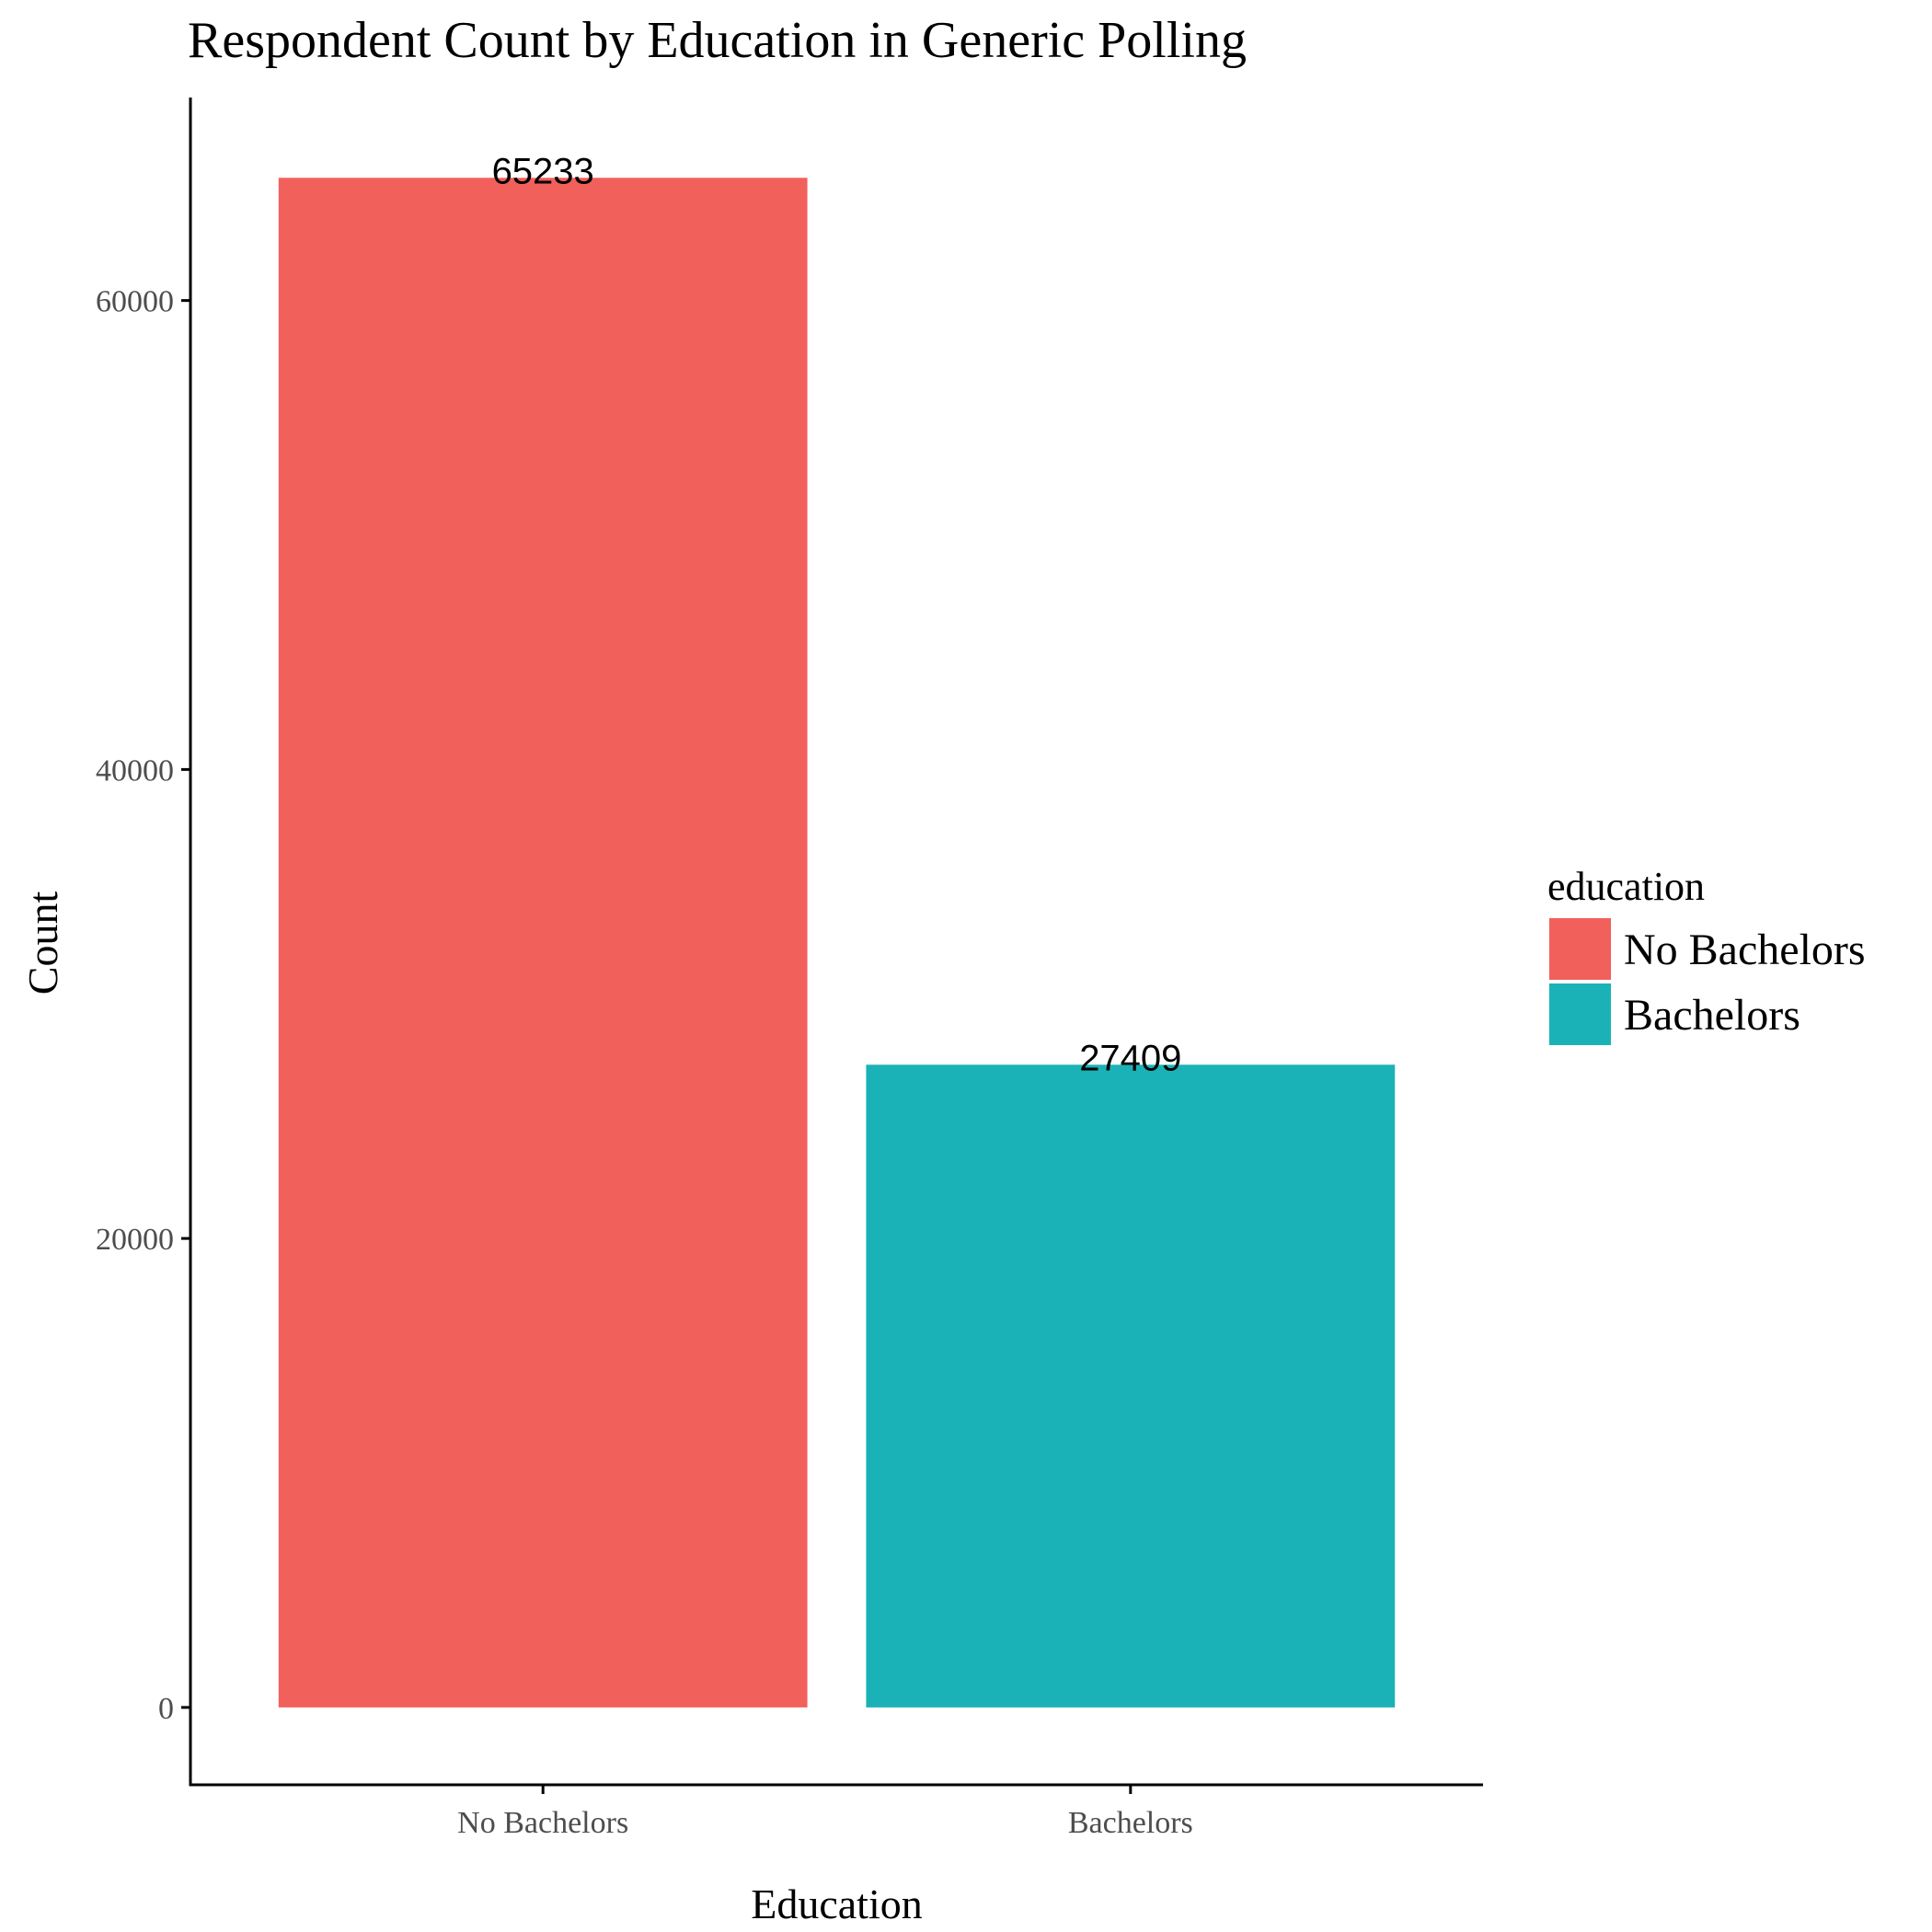 The height and width of the screenshot is (1932, 1932). I want to click on legend-title: education, so click(1626, 886).